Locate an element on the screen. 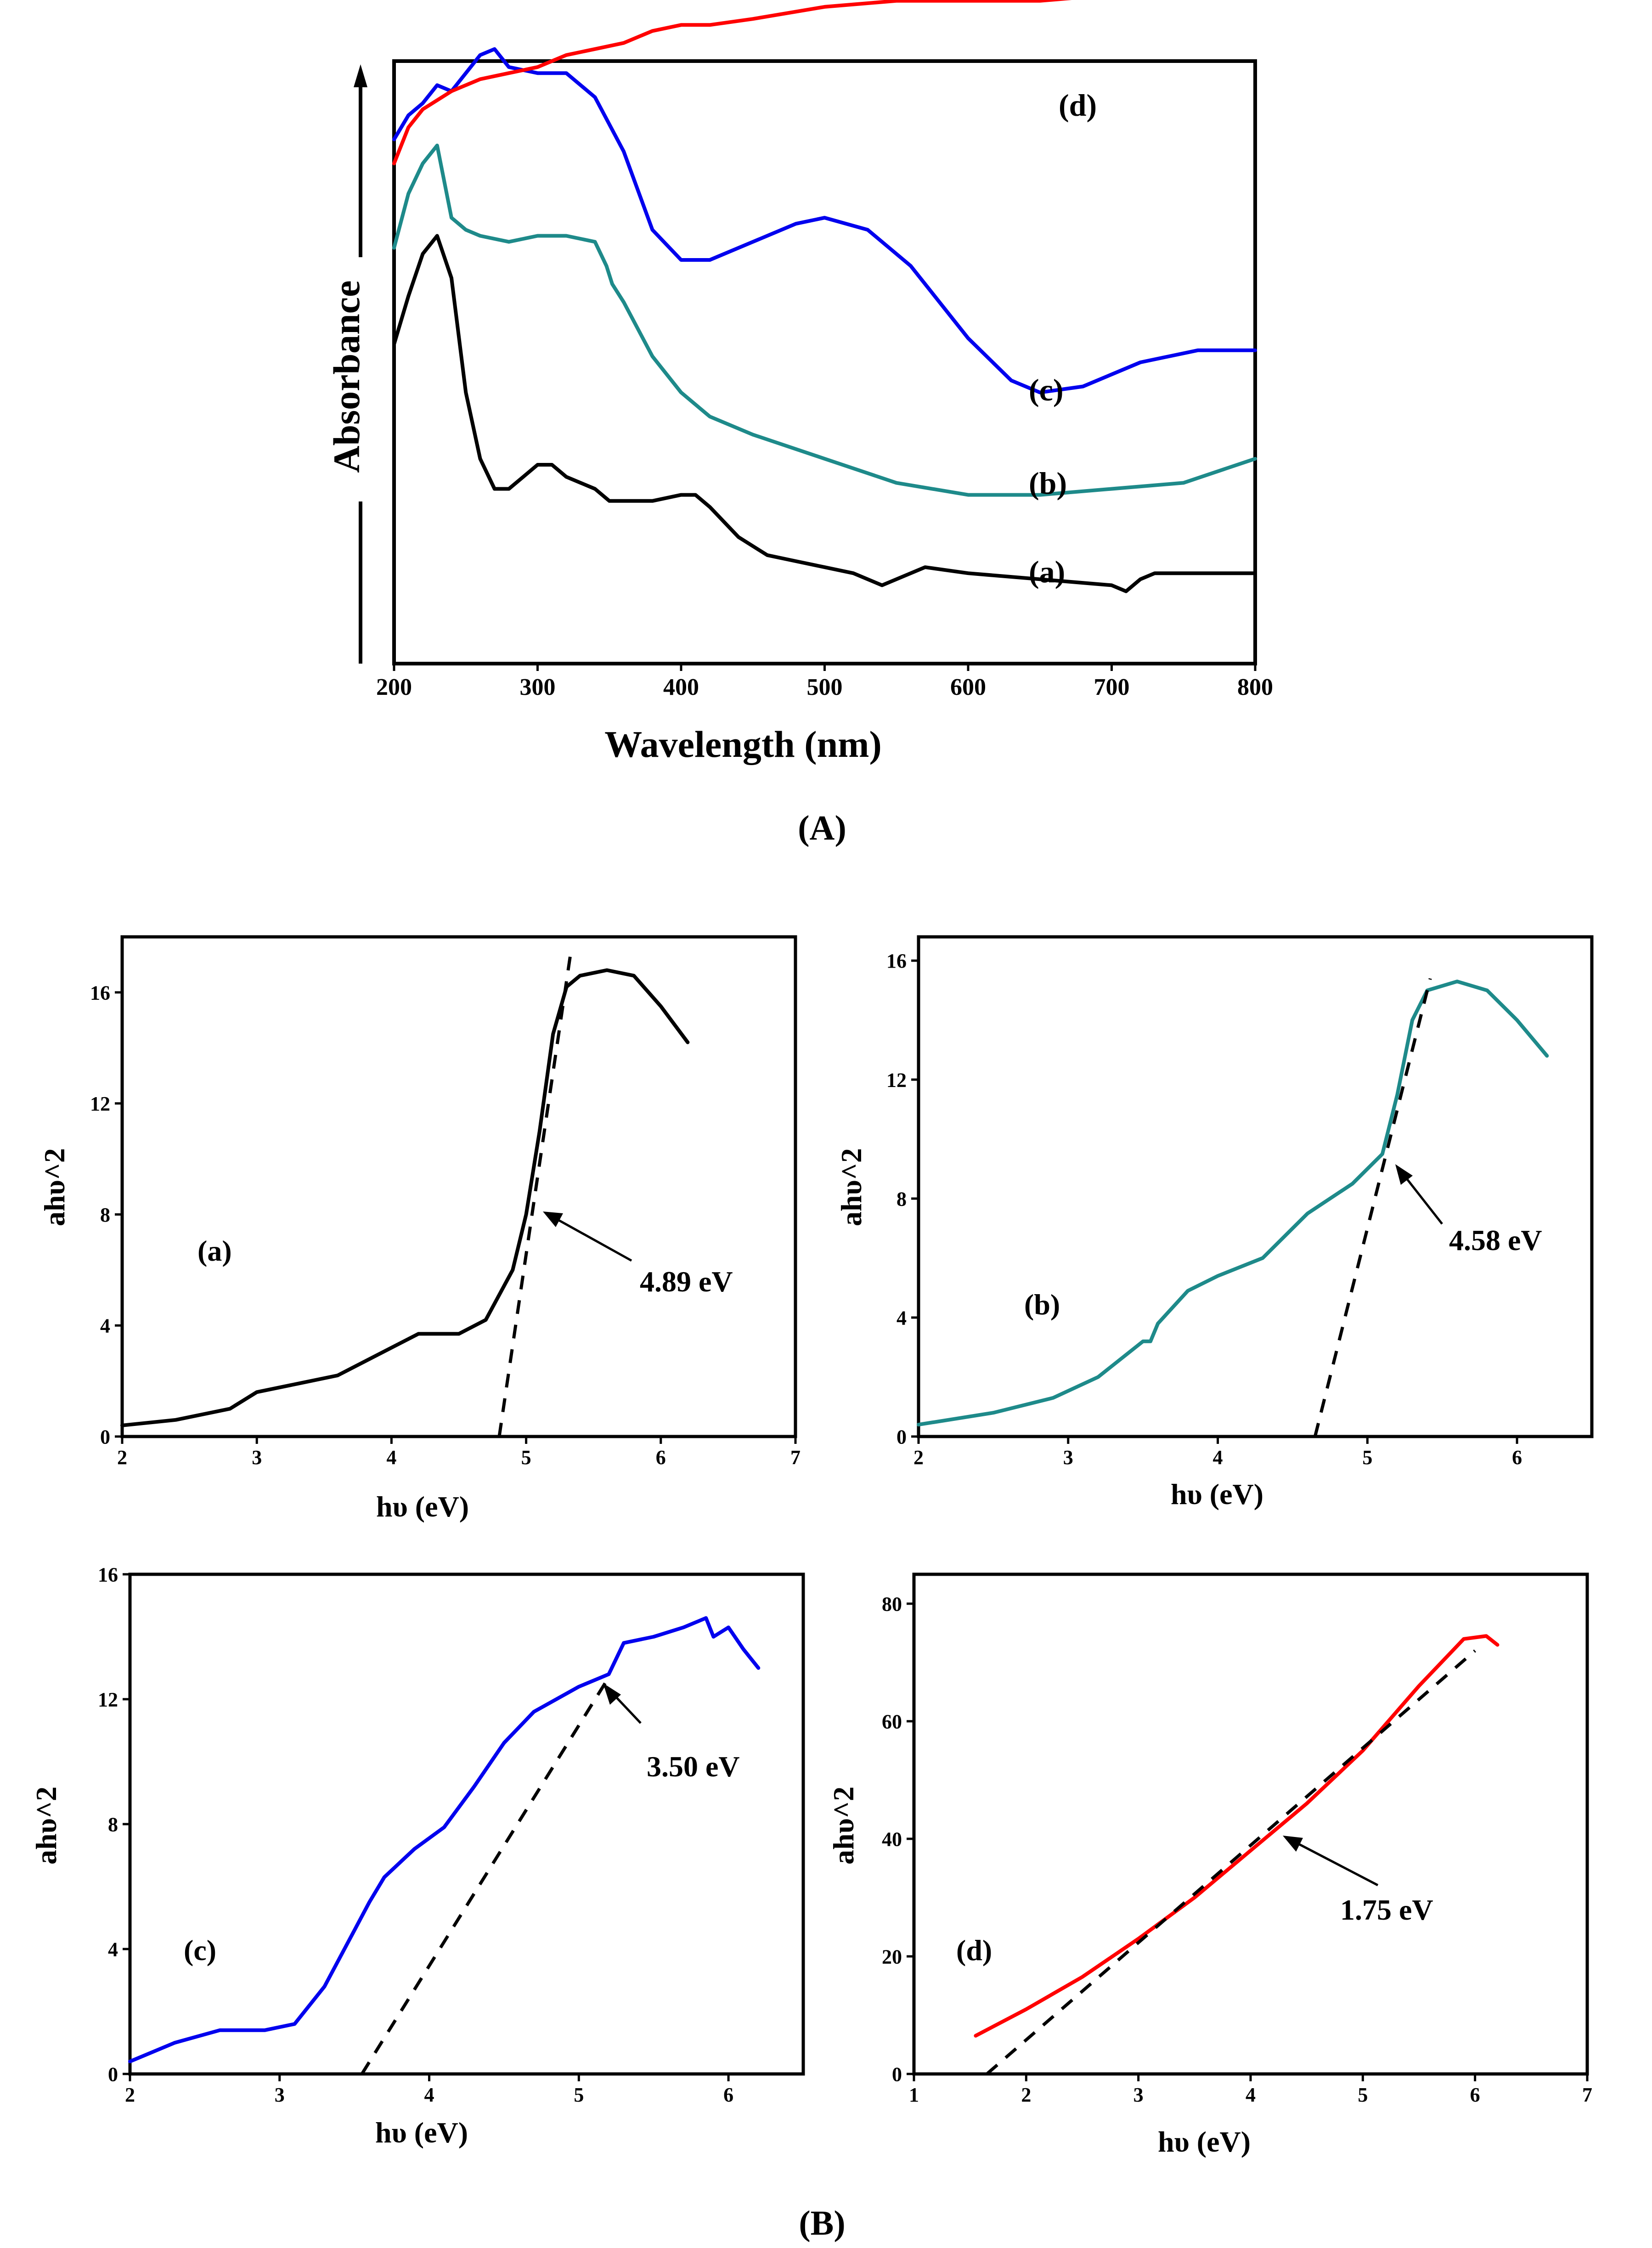 The width and height of the screenshot is (1652, 2248). y-axis-label-B-d: ahυ^2 is located at coordinates (844, 1825).